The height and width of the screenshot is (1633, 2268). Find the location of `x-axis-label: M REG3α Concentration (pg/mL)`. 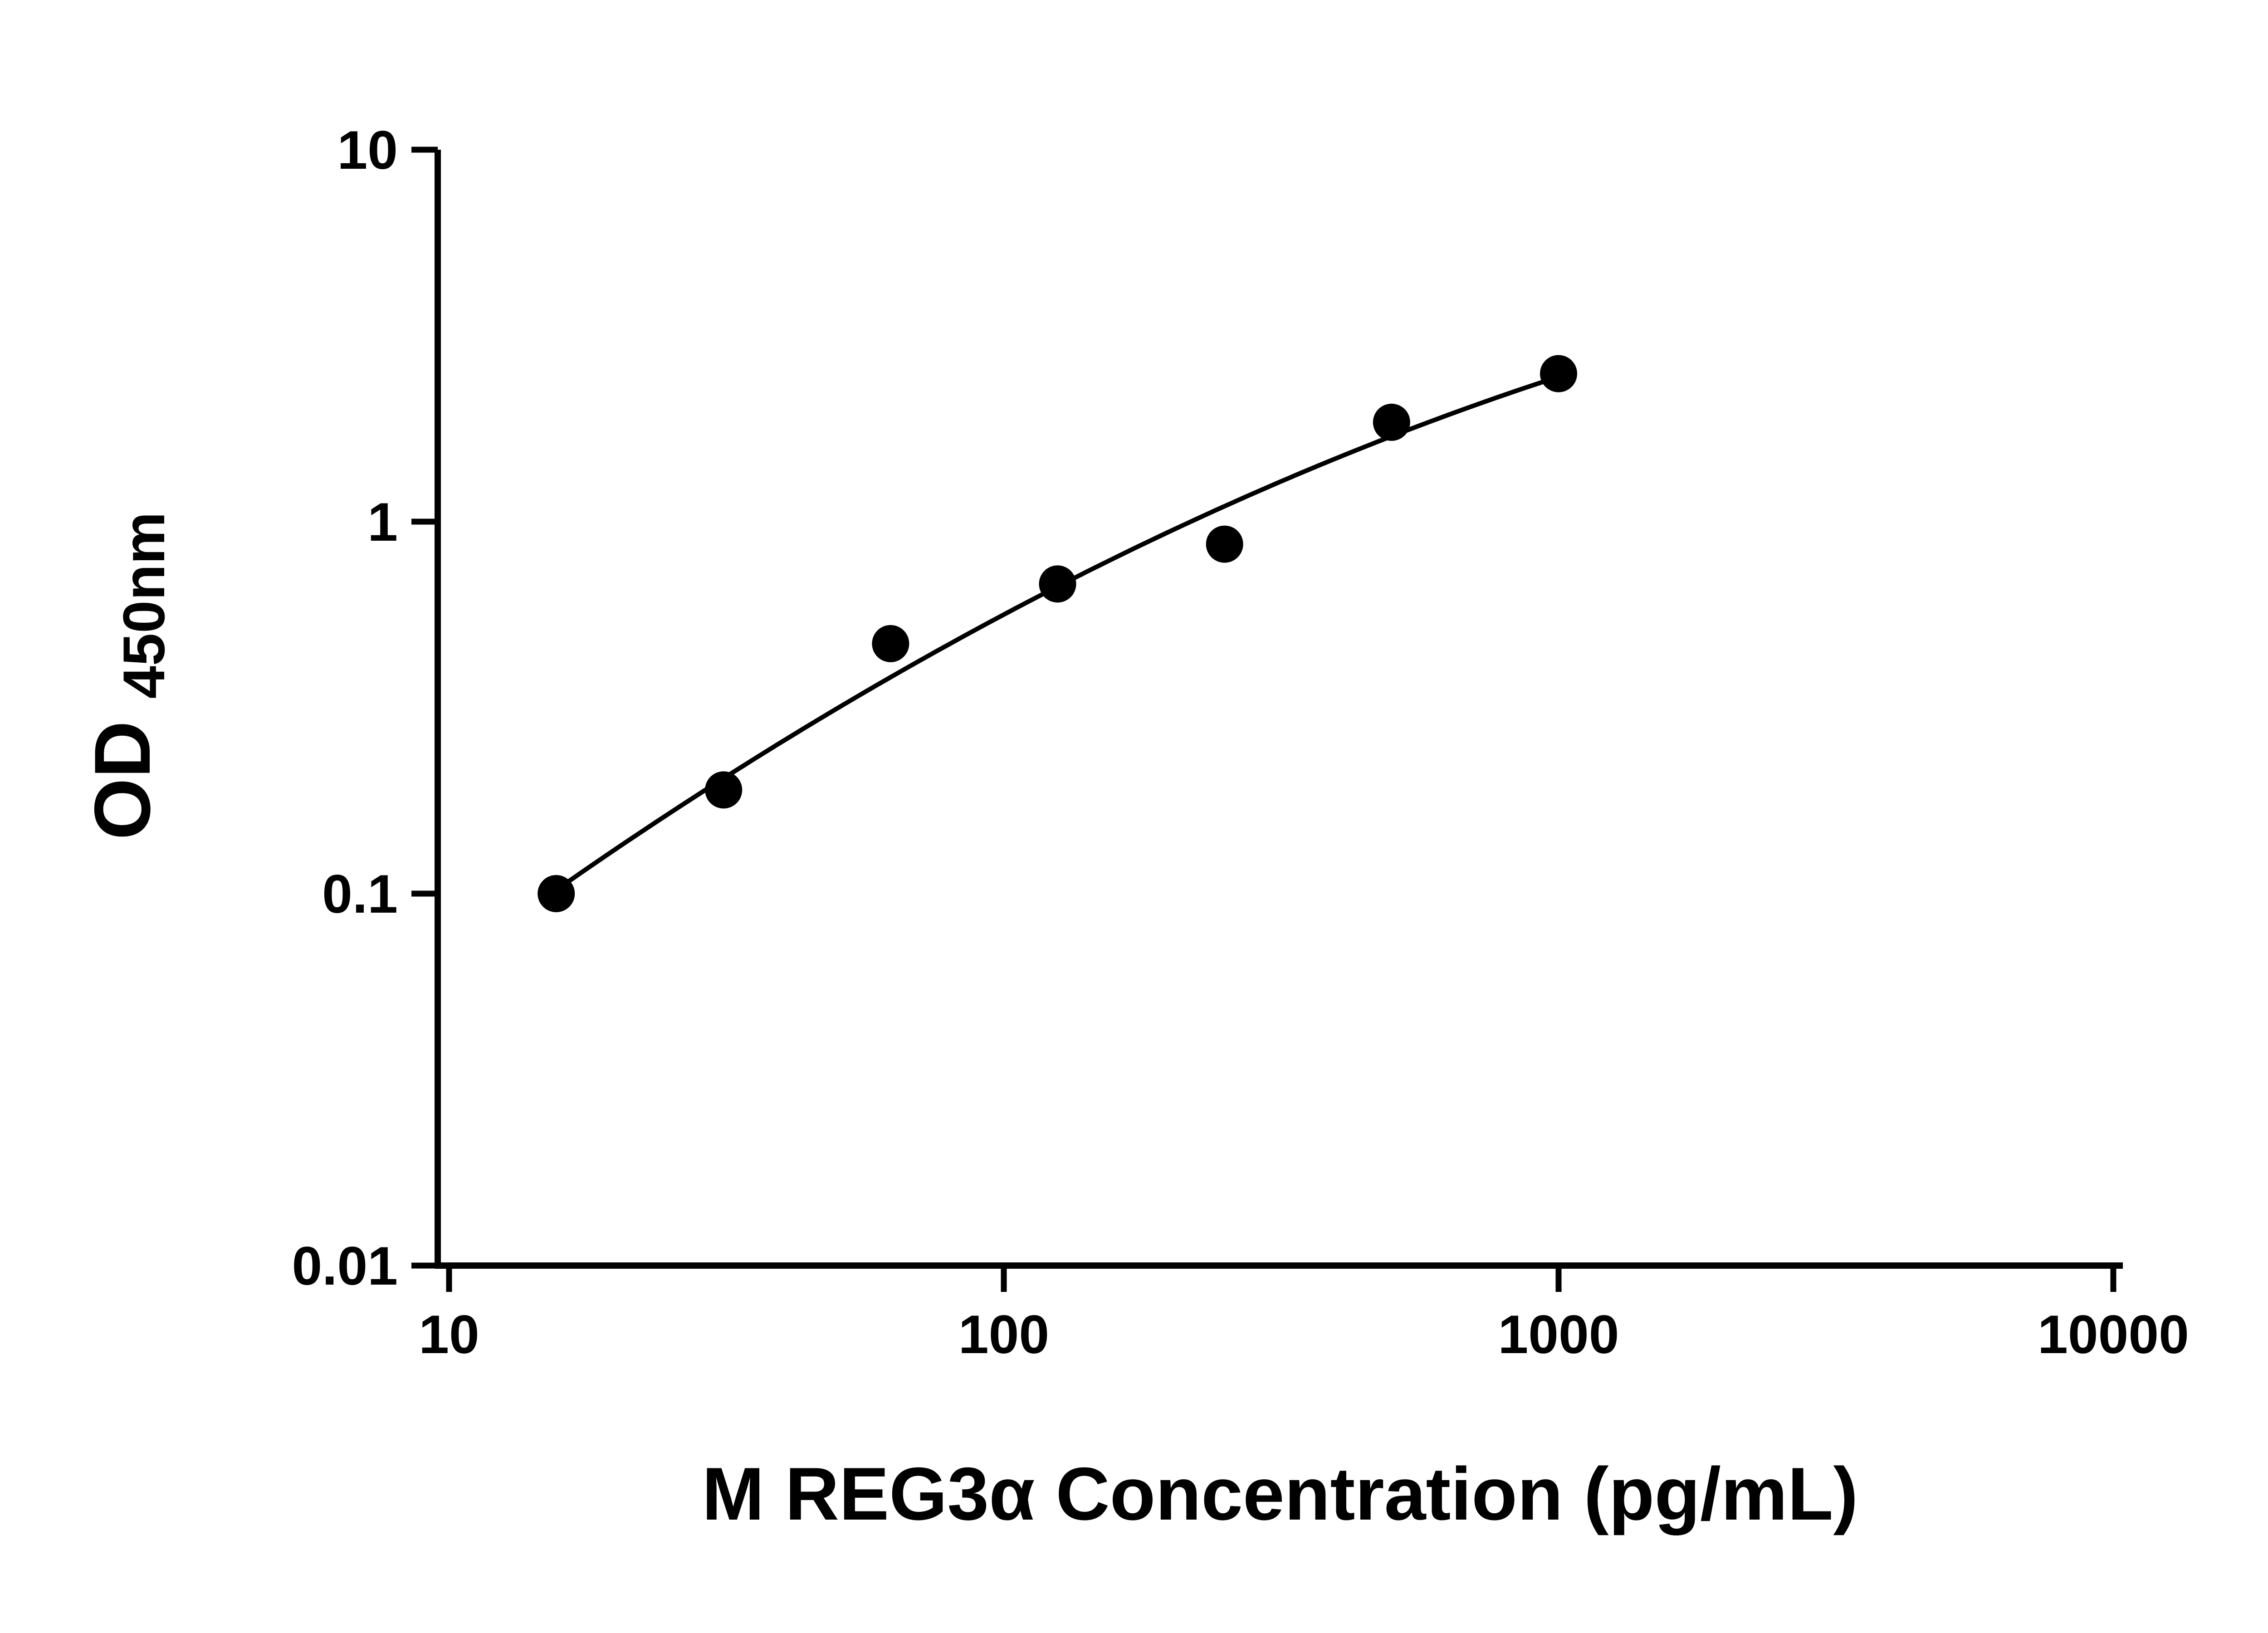

x-axis-label: M REG3α Concentration (pg/mL) is located at coordinates (1280, 1493).